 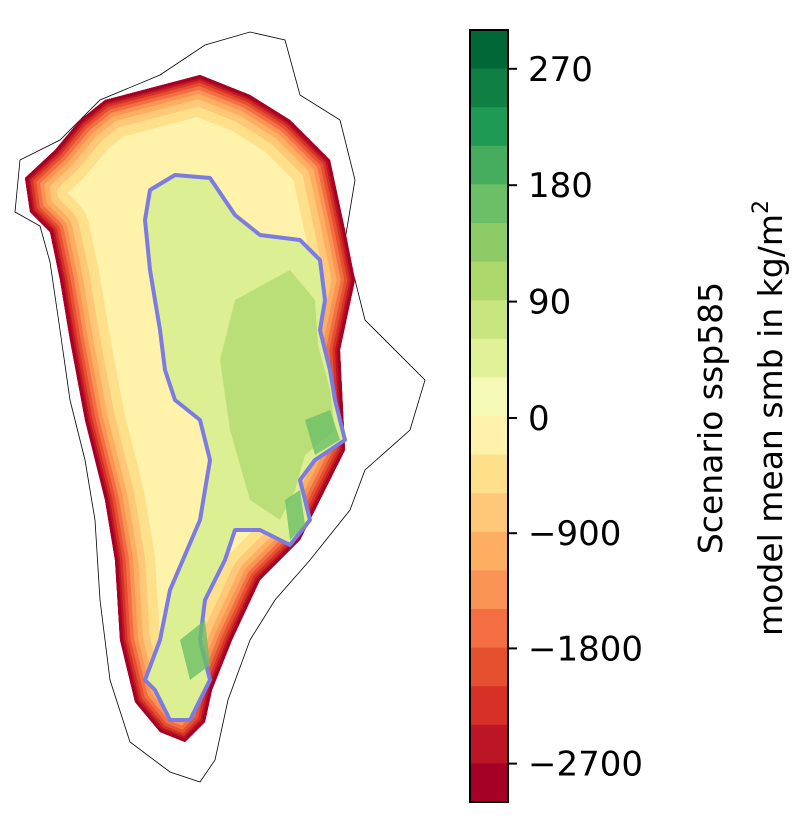 What do you see at coordinates (560, 70) in the screenshot?
I see `colorbar-tick-label: 270` at bounding box center [560, 70].